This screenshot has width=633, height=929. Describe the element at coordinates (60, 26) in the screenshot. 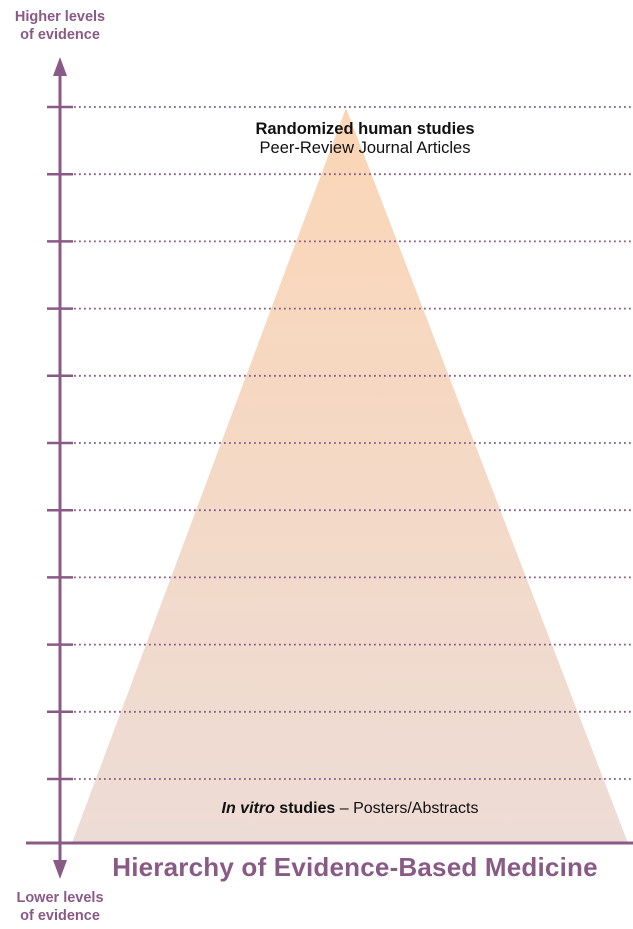

I see `higher-levels-label: Higher levels of evidence` at that location.